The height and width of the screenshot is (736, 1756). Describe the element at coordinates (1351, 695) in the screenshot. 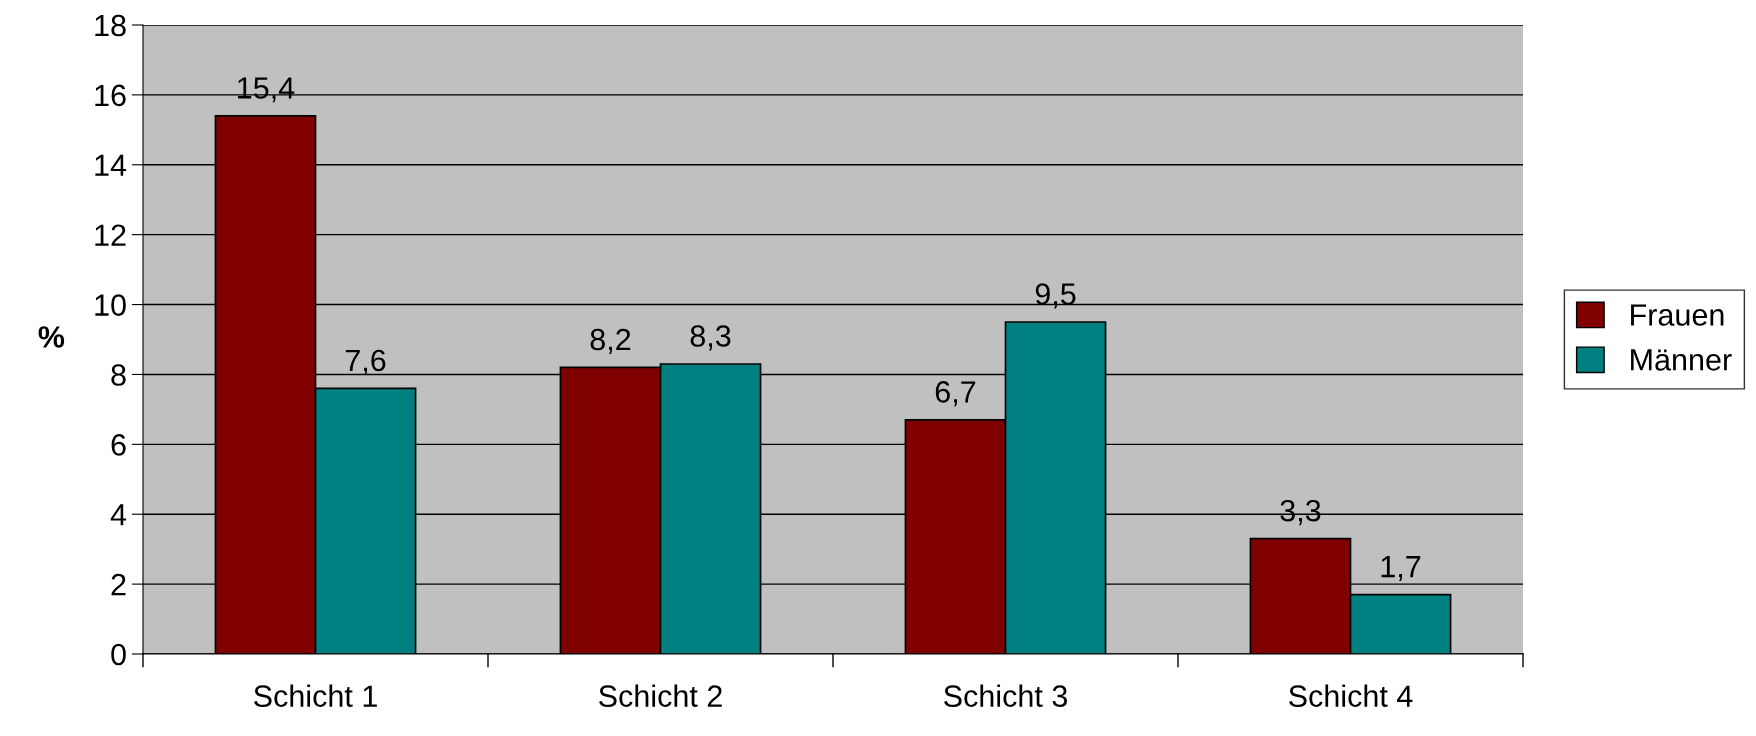

I see `x-tick-label: Schicht 4` at that location.